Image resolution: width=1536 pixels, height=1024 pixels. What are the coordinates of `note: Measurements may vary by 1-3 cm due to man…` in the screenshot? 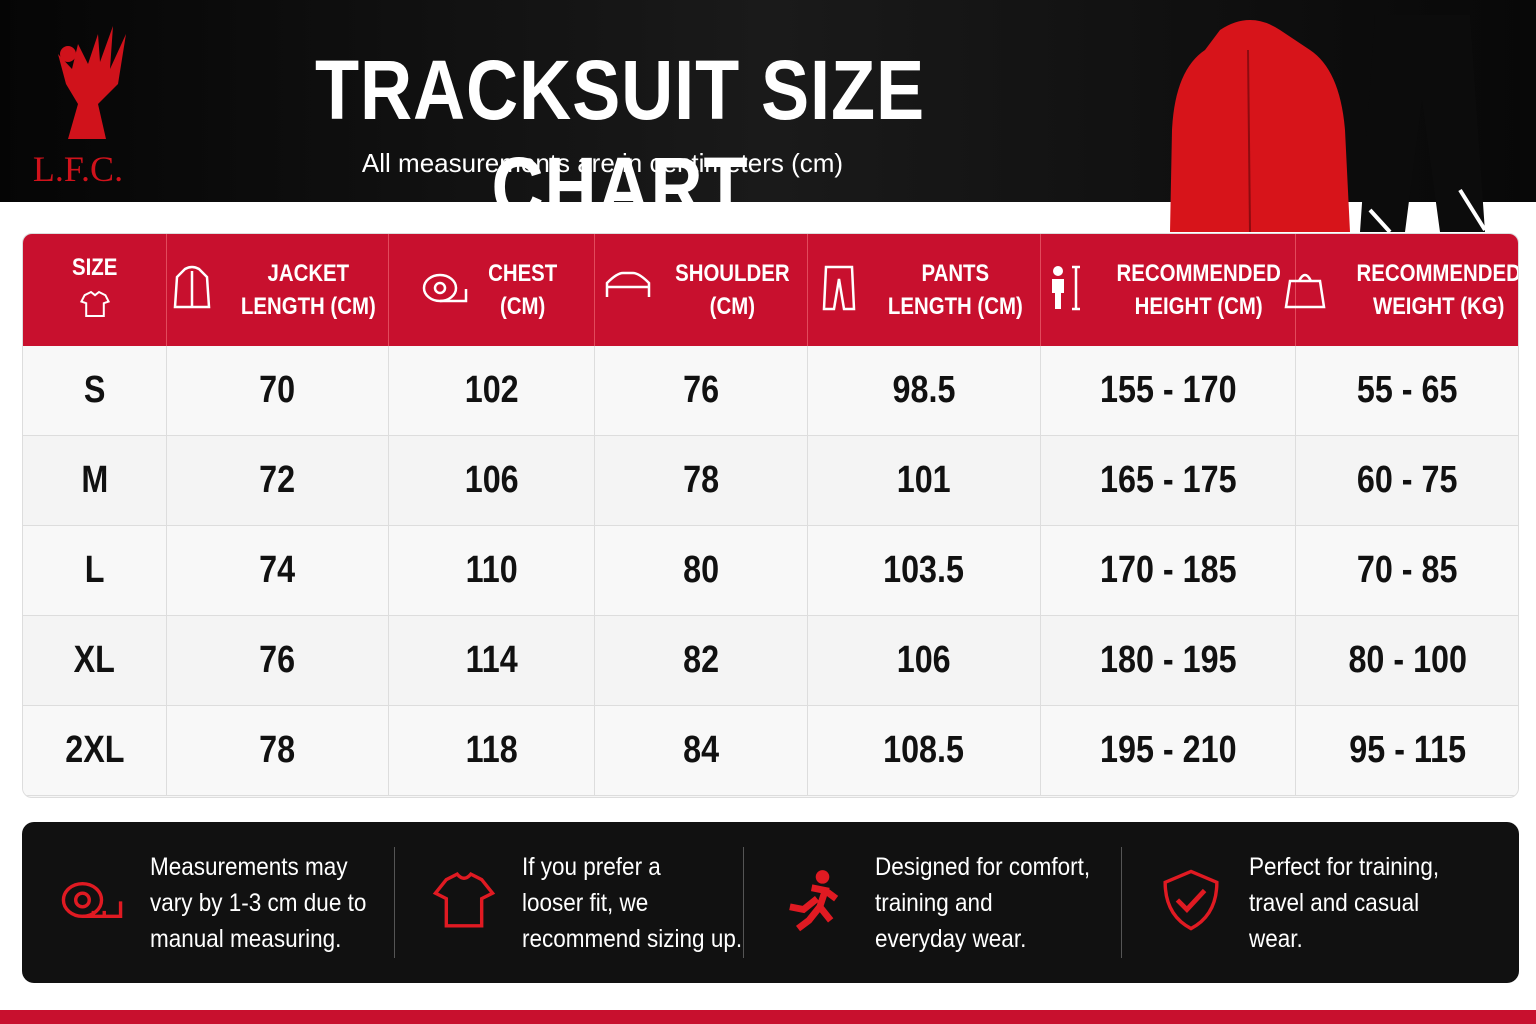 It's located at (226, 902).